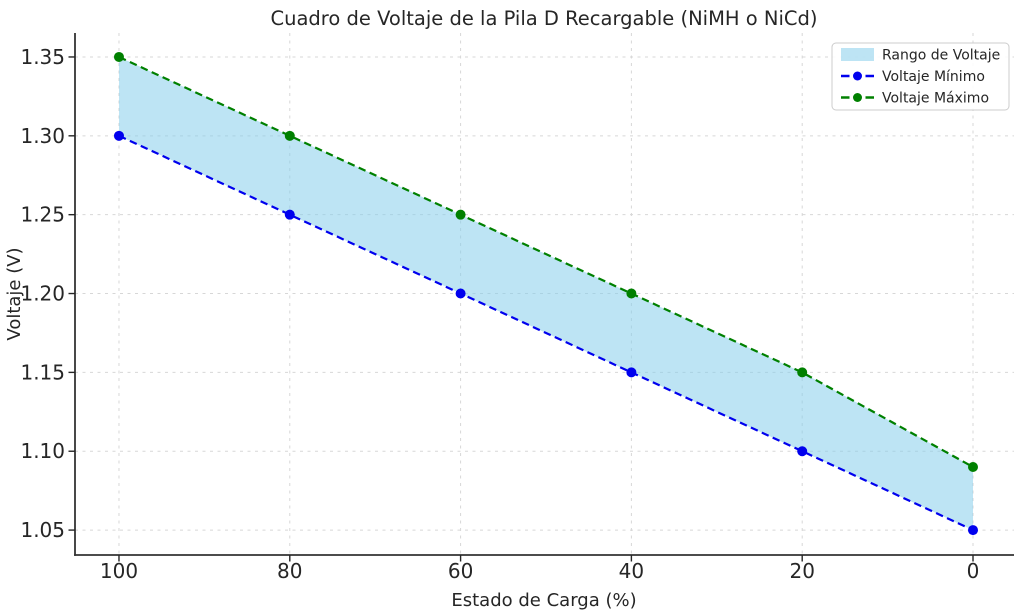 The image size is (1024, 611). I want to click on y-tick-label: 1.30, so click(42, 136).